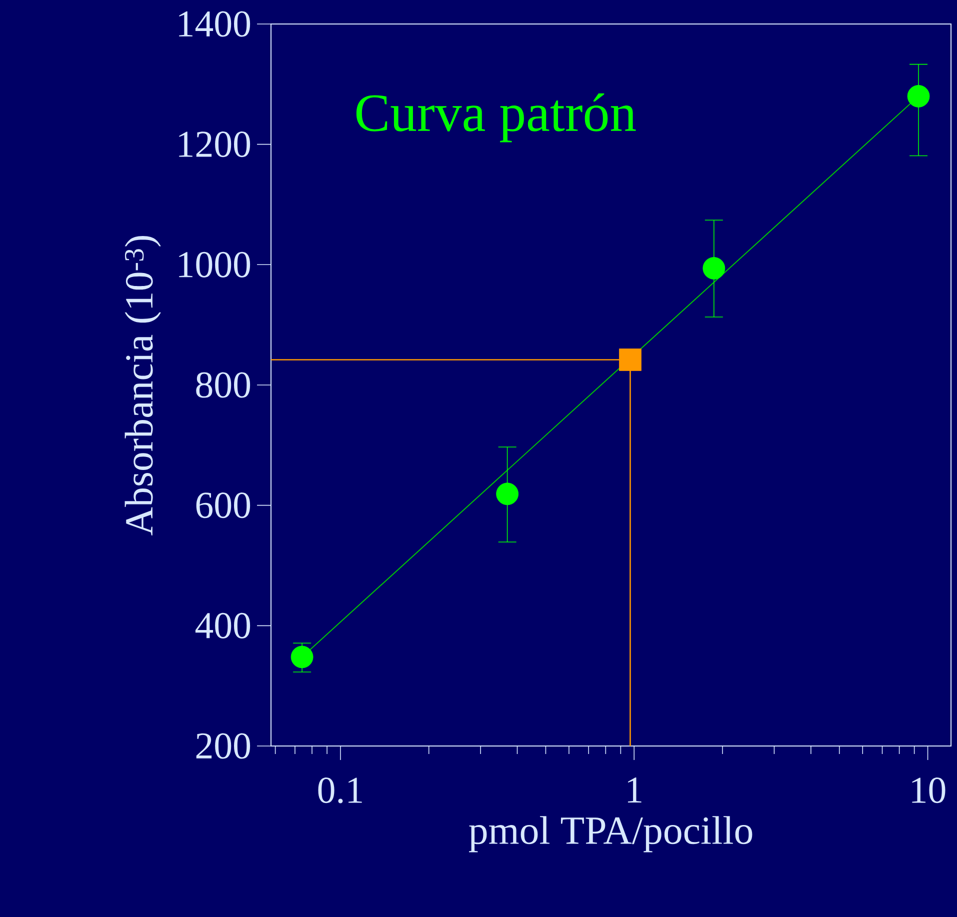 This screenshot has width=957, height=917. I want to click on y-tick-label: 1400, so click(214, 24).